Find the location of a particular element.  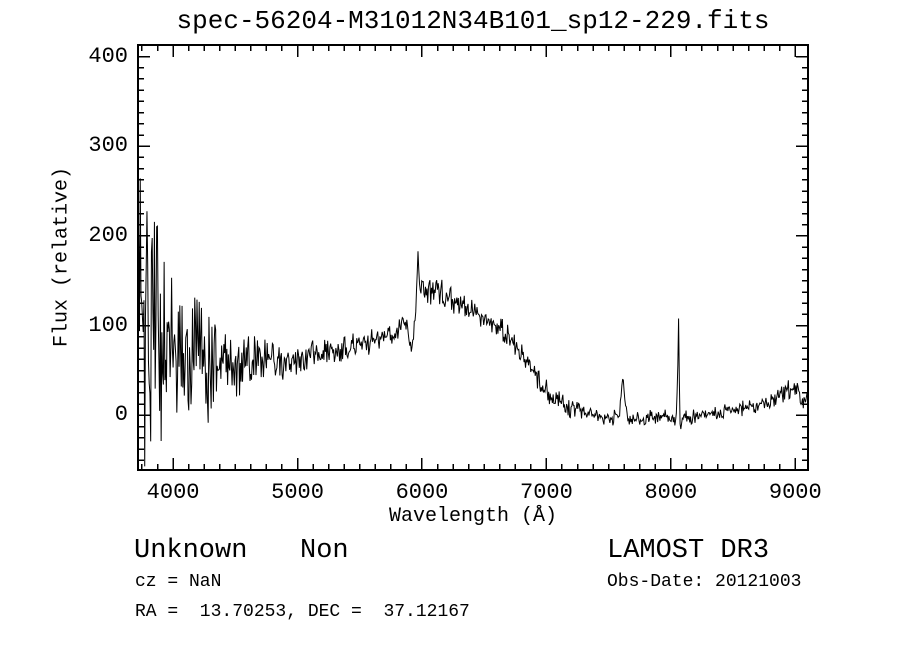

x-tick-label: 7000 is located at coordinates (546, 492).